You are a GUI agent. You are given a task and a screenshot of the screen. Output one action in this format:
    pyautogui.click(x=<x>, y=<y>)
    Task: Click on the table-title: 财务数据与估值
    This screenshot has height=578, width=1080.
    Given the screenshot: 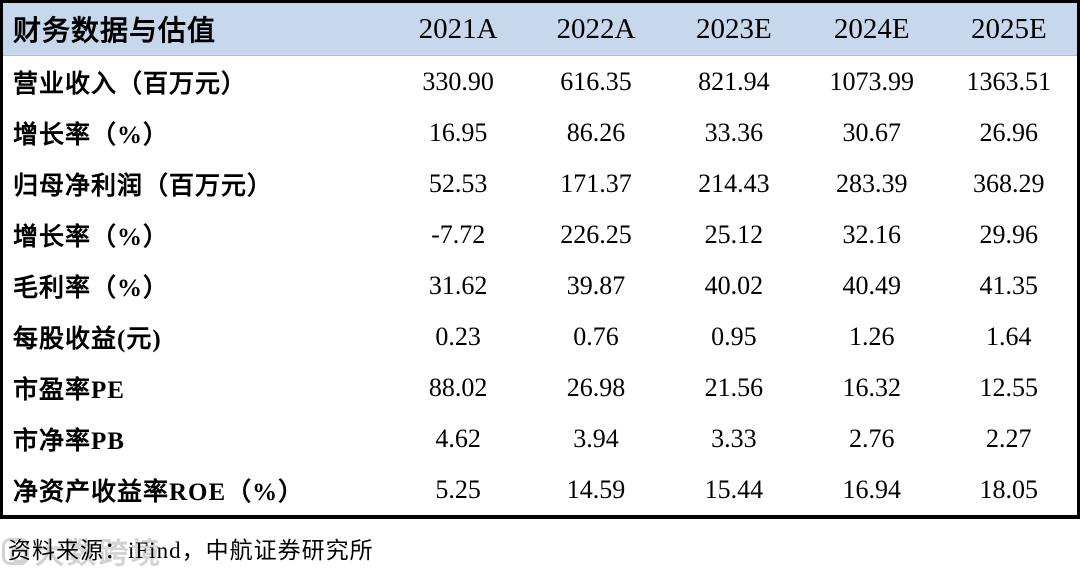 What is the action you would take?
    pyautogui.click(x=195, y=28)
    